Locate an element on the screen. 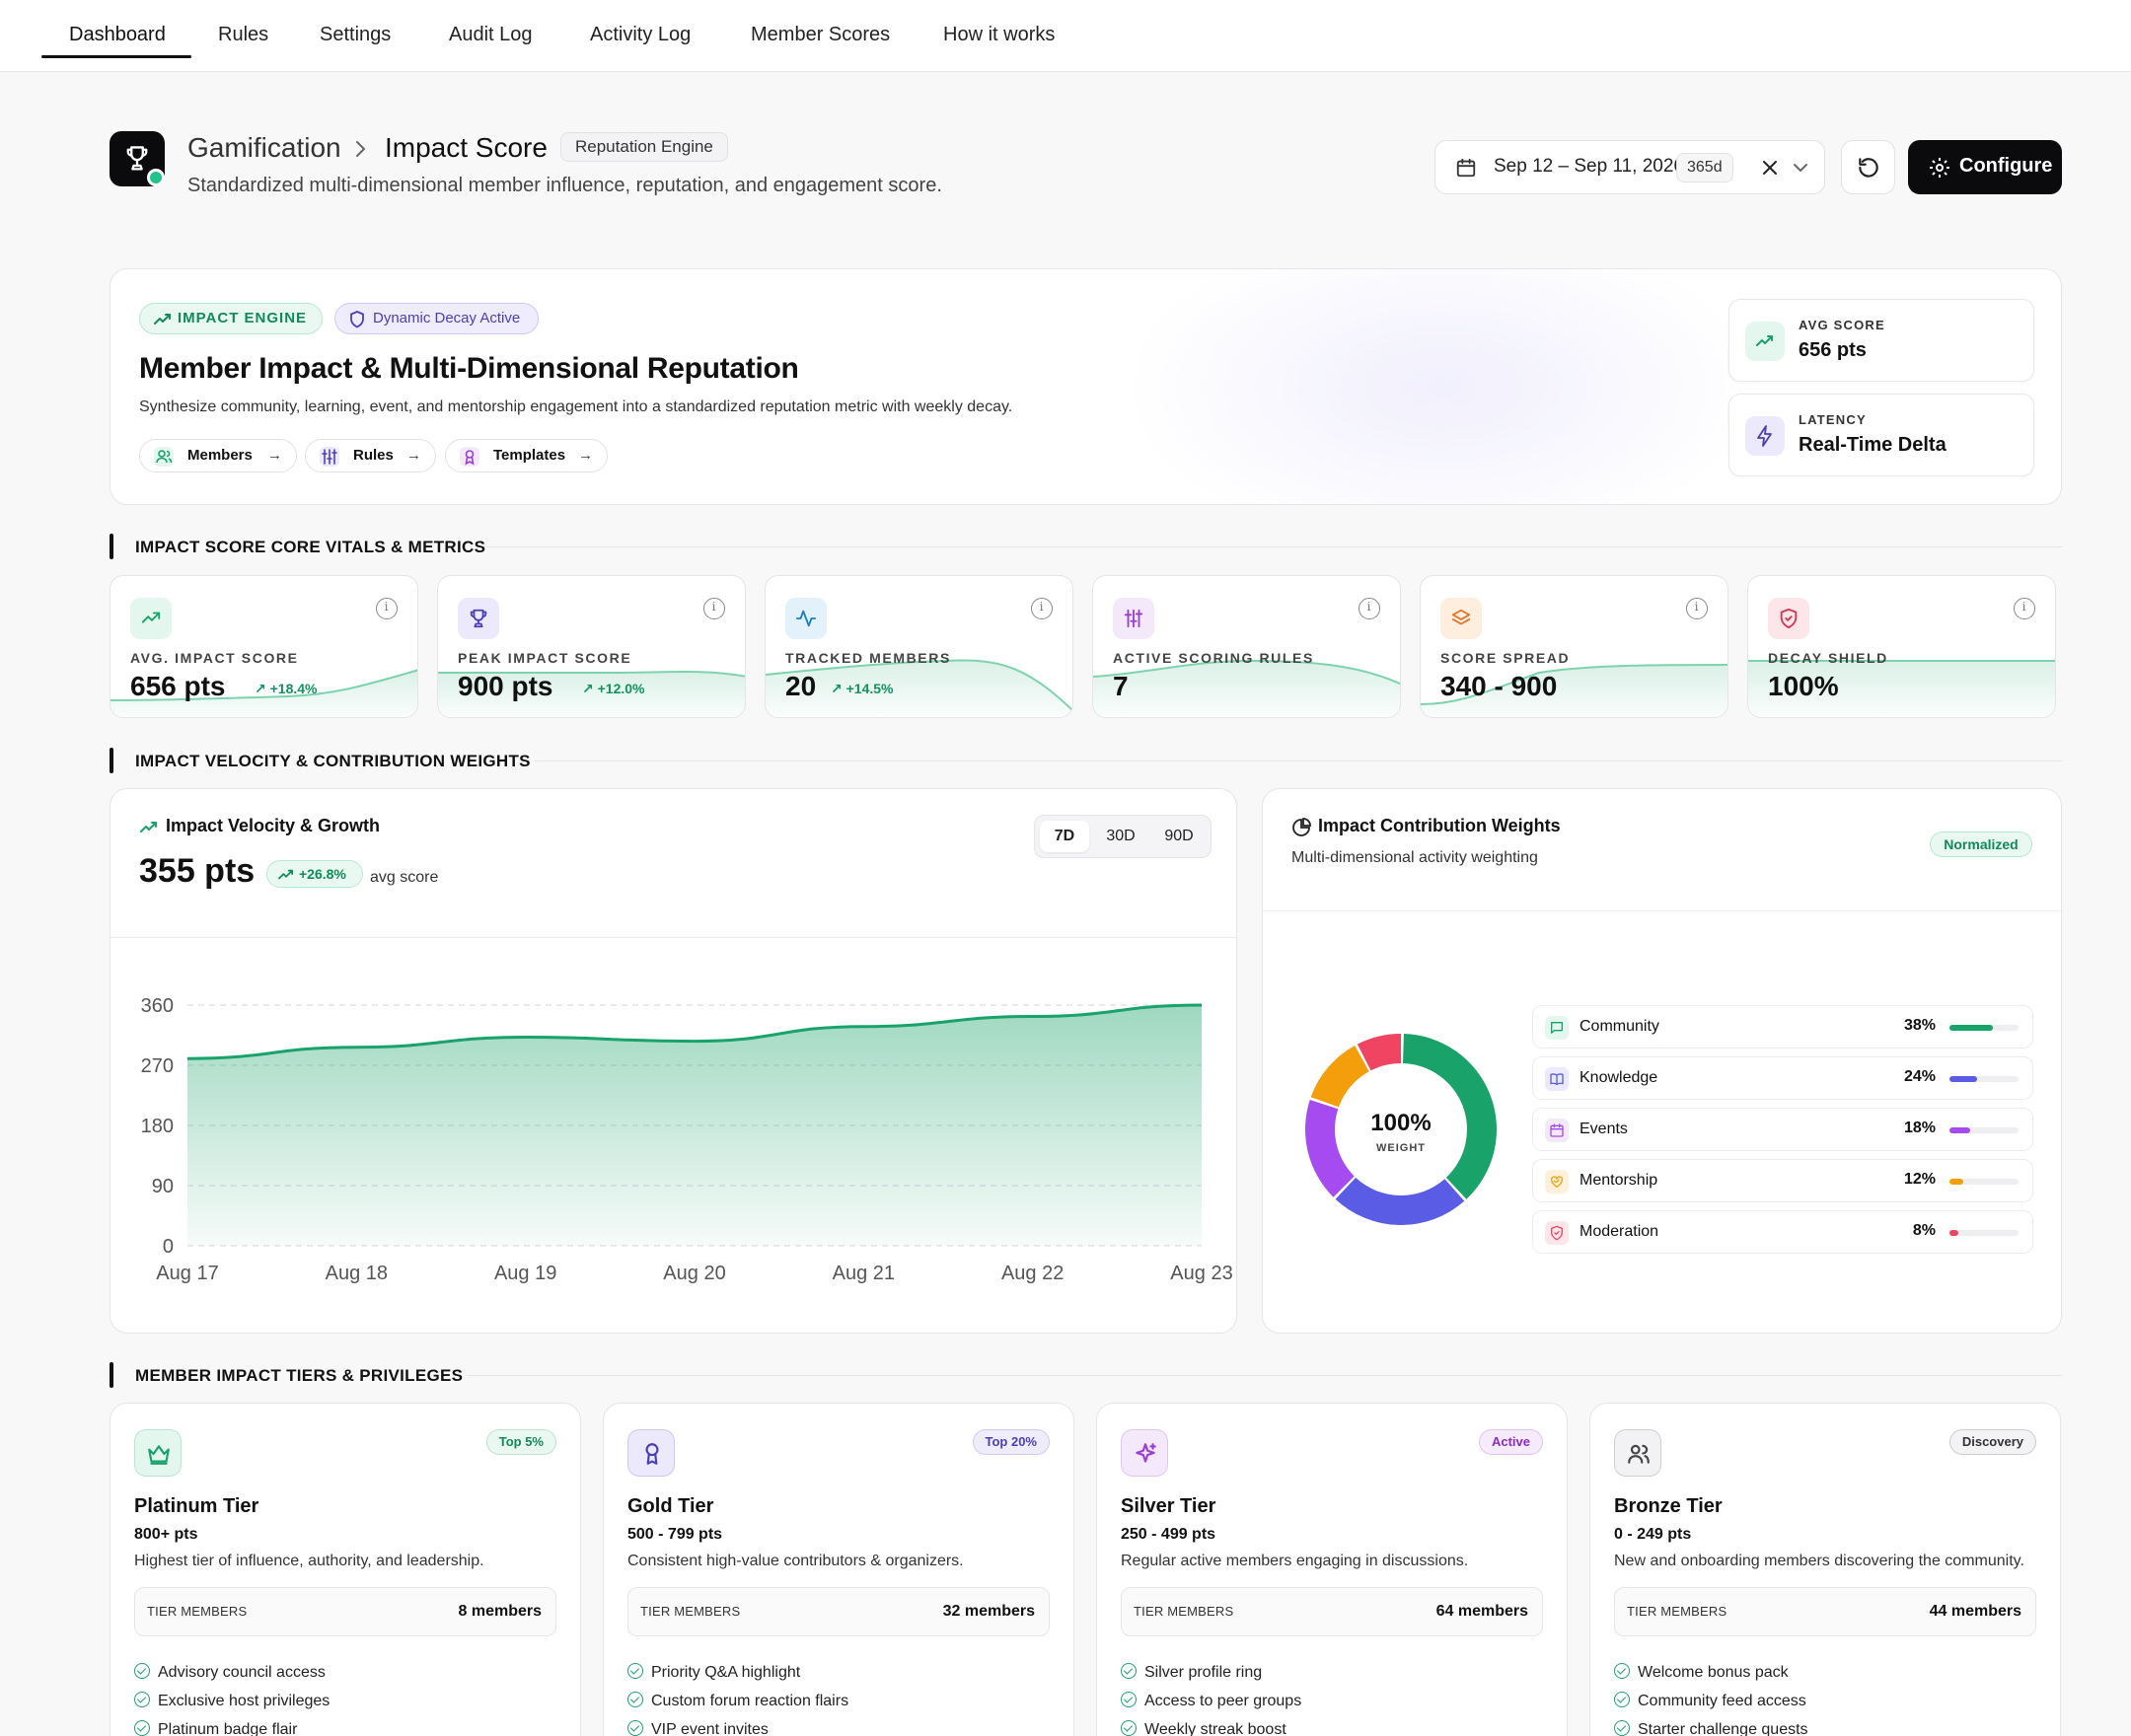 The width and height of the screenshot is (2131, 1736). award-icon is located at coordinates (469, 457).